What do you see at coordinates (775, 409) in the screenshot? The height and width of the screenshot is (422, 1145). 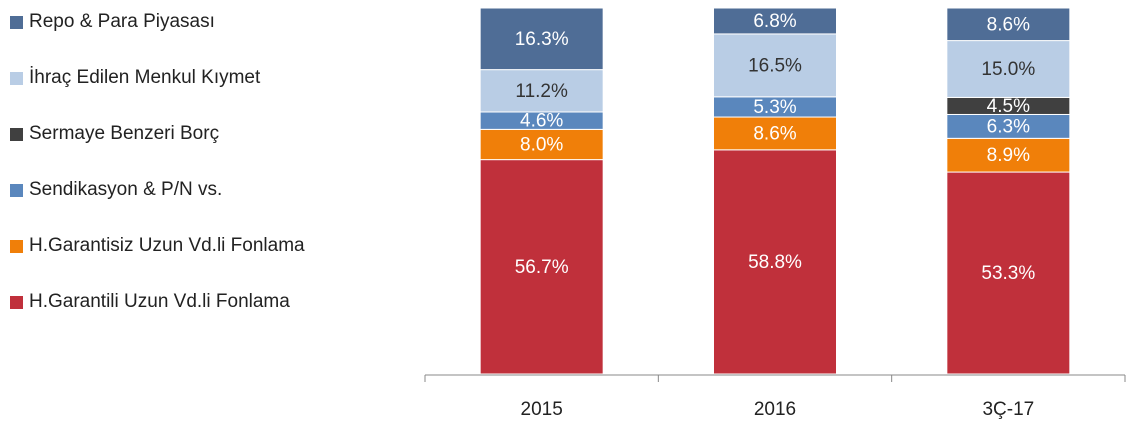 I see `x-tick-label: 2016` at bounding box center [775, 409].